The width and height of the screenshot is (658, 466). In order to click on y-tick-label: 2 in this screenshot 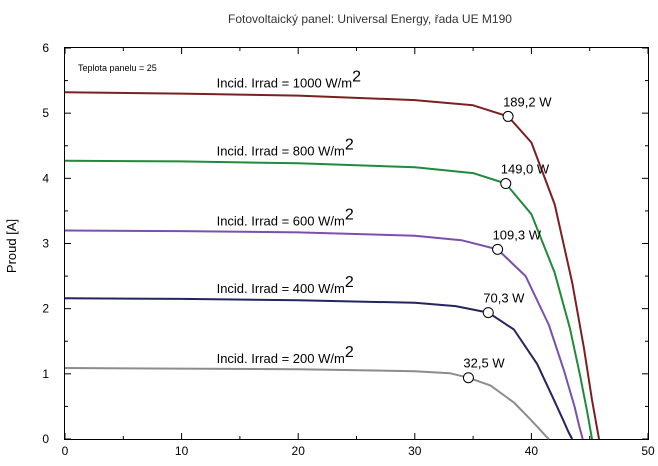, I will do `click(45, 309)`.